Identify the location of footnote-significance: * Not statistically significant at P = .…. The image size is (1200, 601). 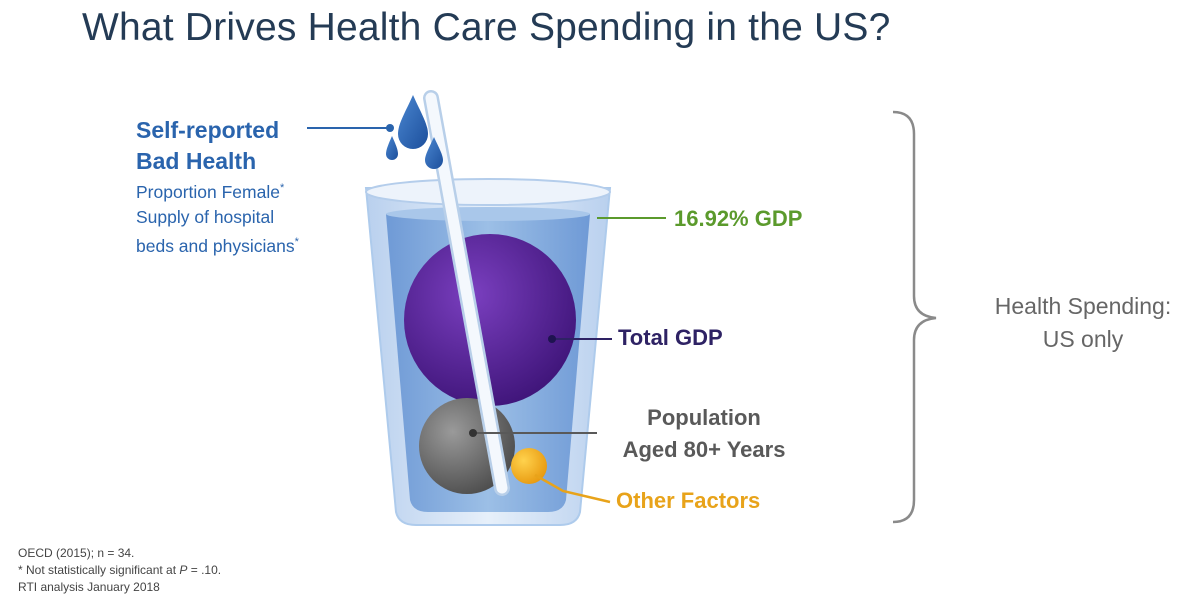
(120, 570).